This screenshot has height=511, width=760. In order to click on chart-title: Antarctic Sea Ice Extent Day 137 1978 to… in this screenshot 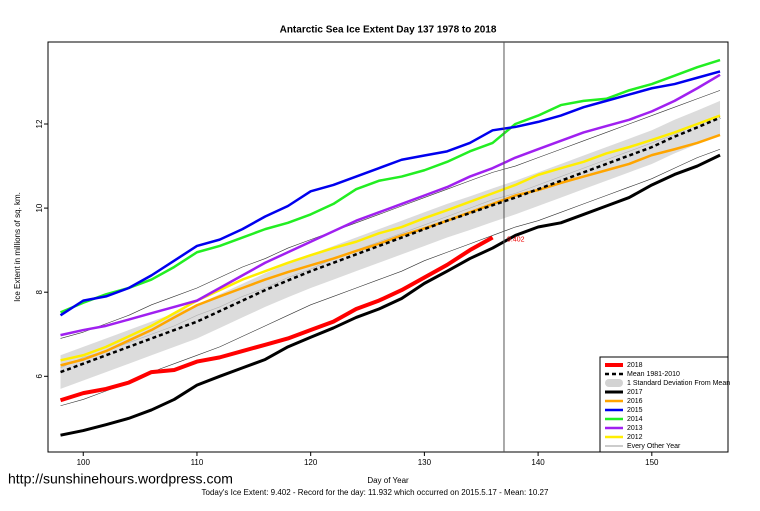, I will do `click(388, 30)`.